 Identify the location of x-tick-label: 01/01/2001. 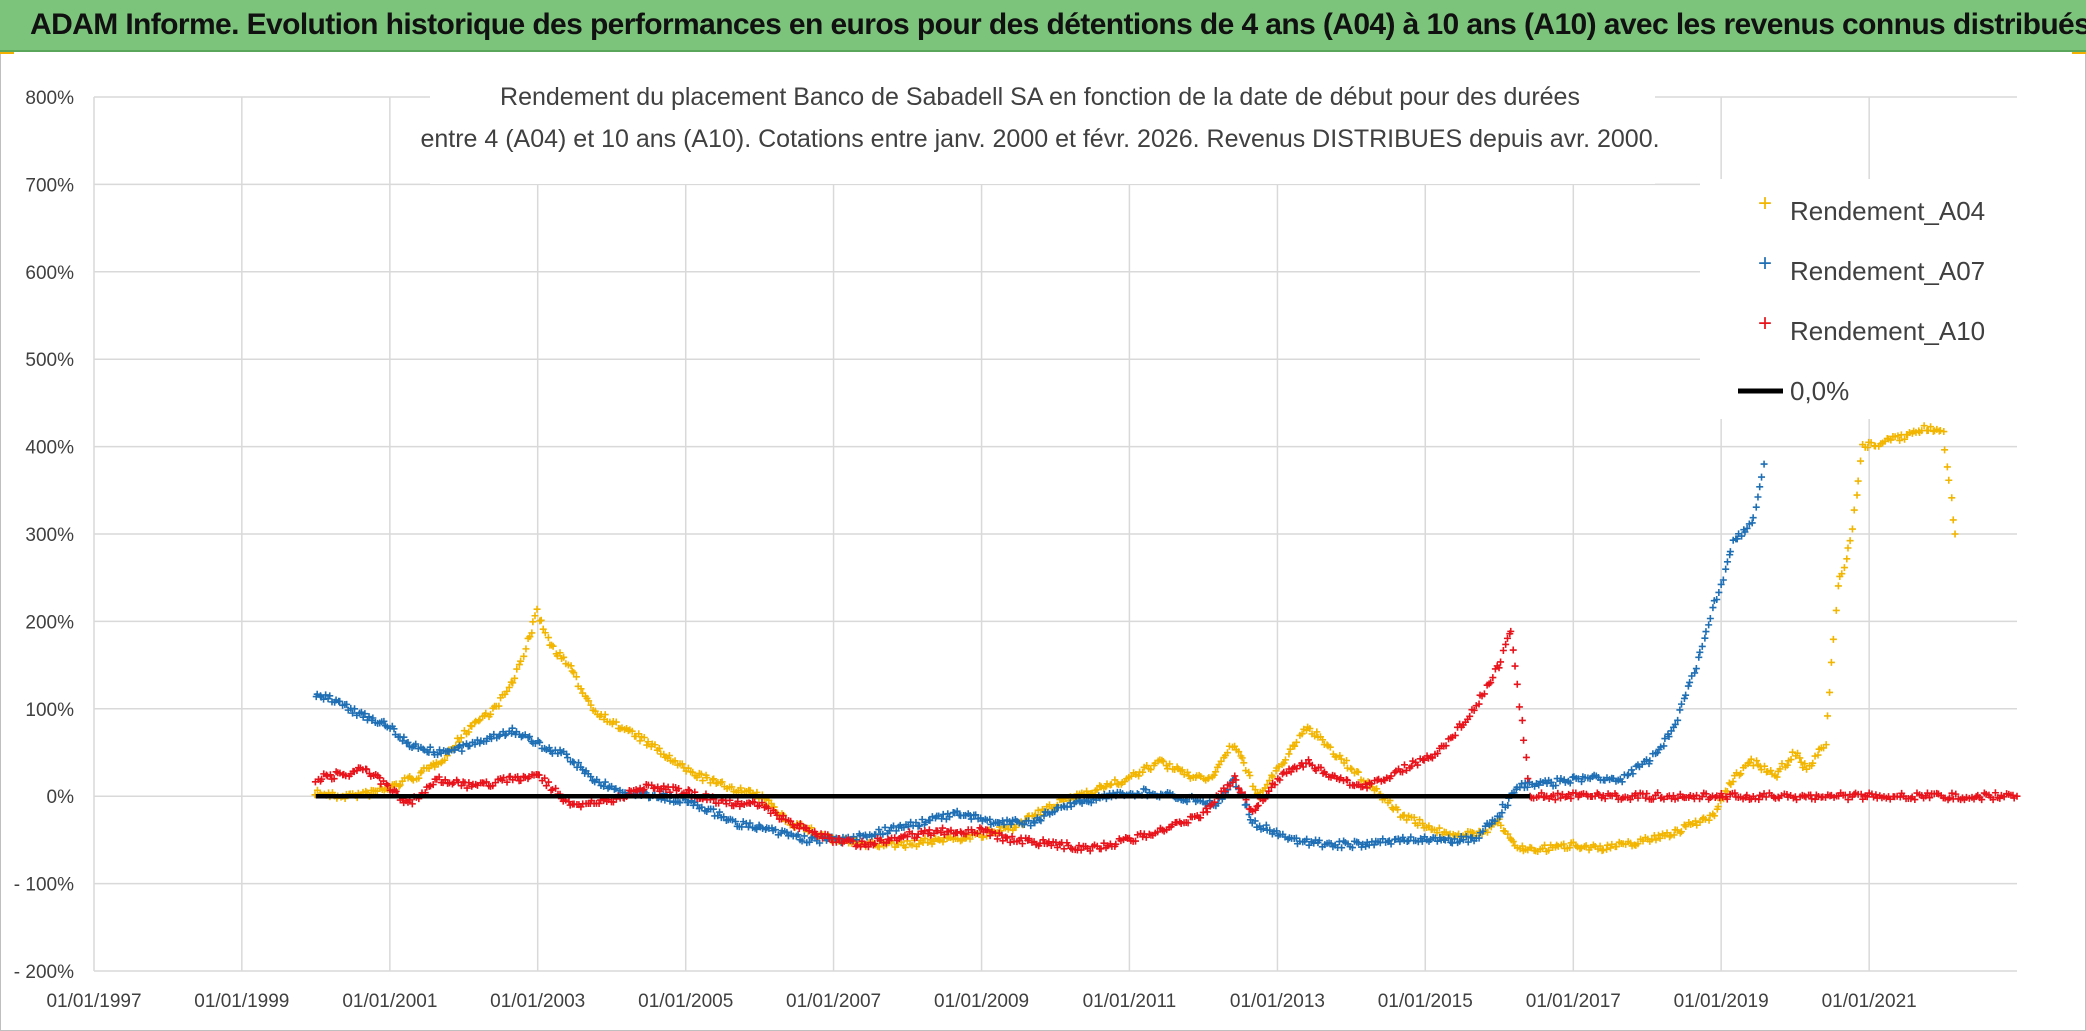
(389, 1001).